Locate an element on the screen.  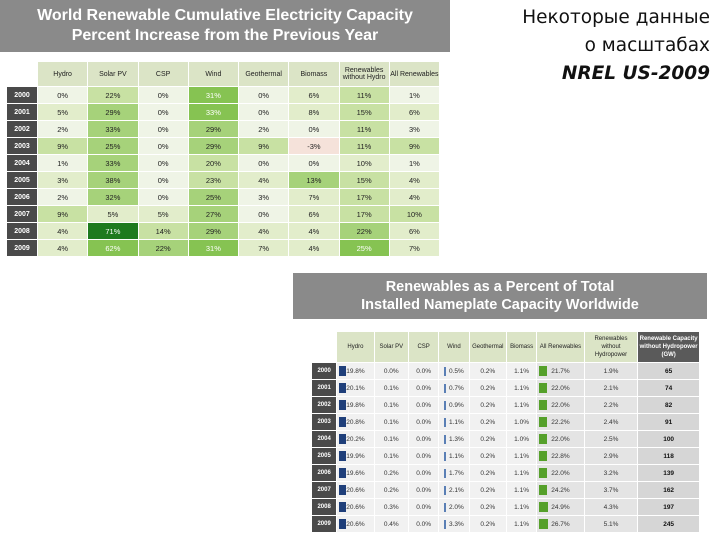
value-cell: 0.7% is located at coordinates (454, 388).